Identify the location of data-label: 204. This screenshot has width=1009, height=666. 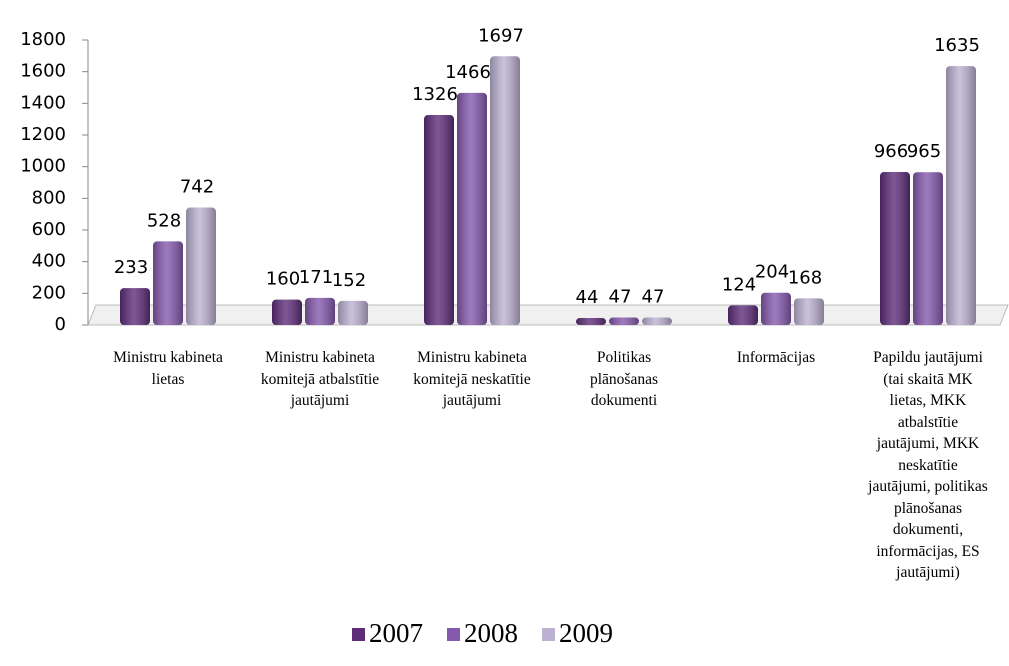
(772, 272).